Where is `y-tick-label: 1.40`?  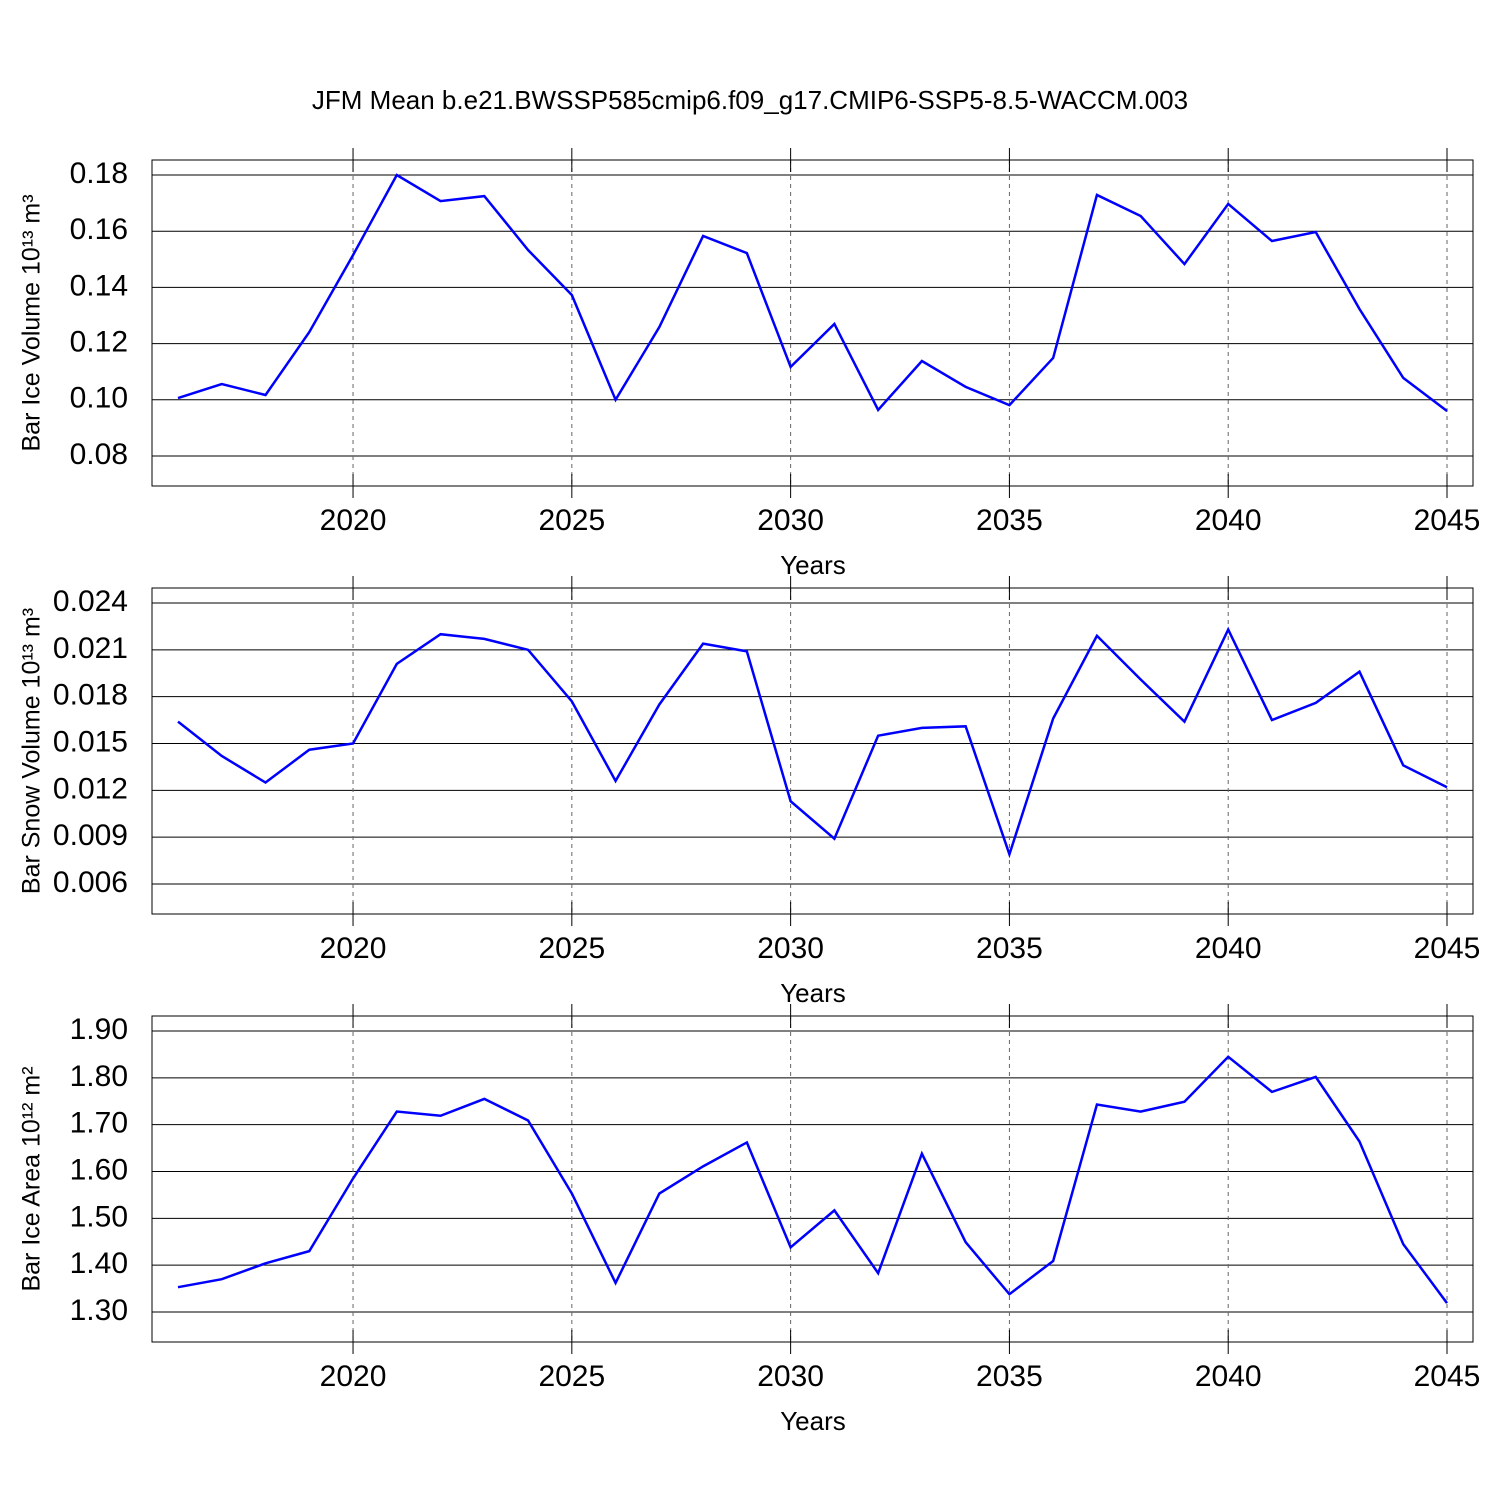
y-tick-label: 1.40 is located at coordinates (99, 1263).